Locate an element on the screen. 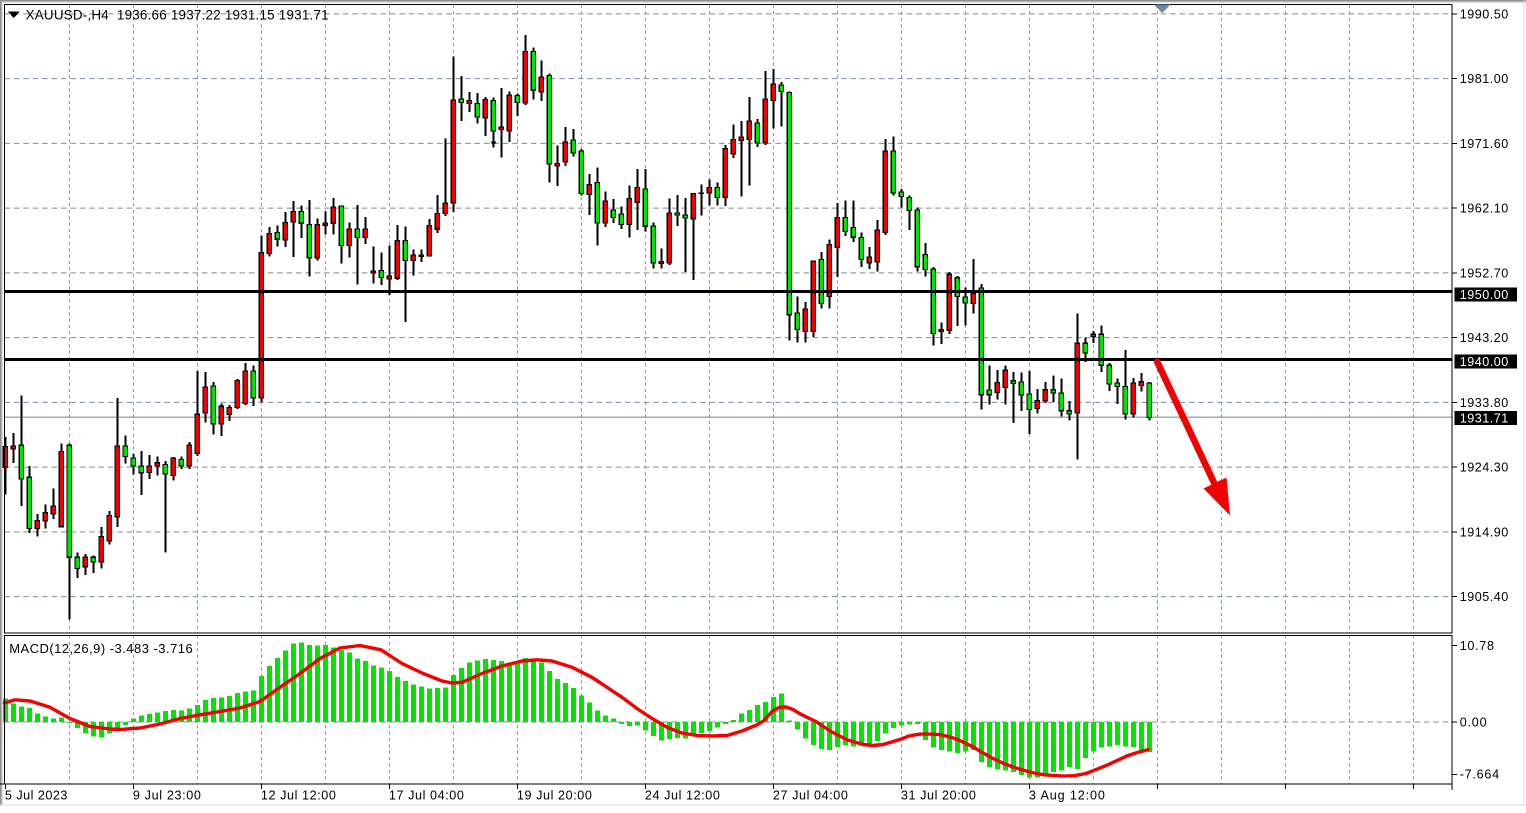  svg-text: 10.78 is located at coordinates (1477, 646).